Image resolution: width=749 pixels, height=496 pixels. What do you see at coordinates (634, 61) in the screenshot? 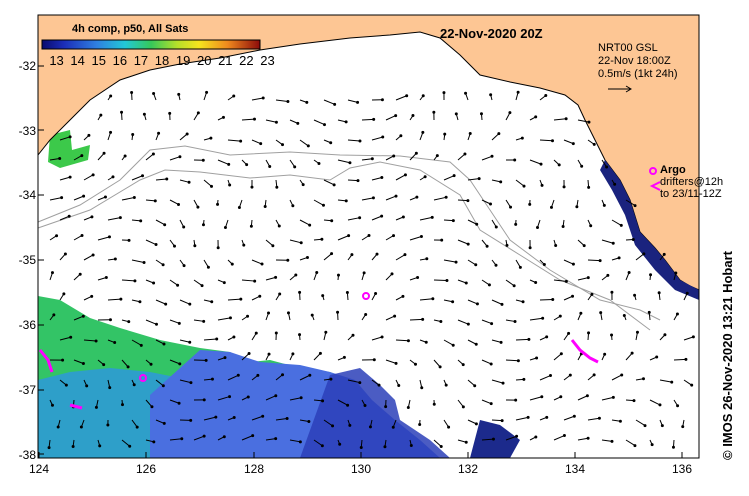
I see `product-time: 22-Nov 18:00Z` at bounding box center [634, 61].